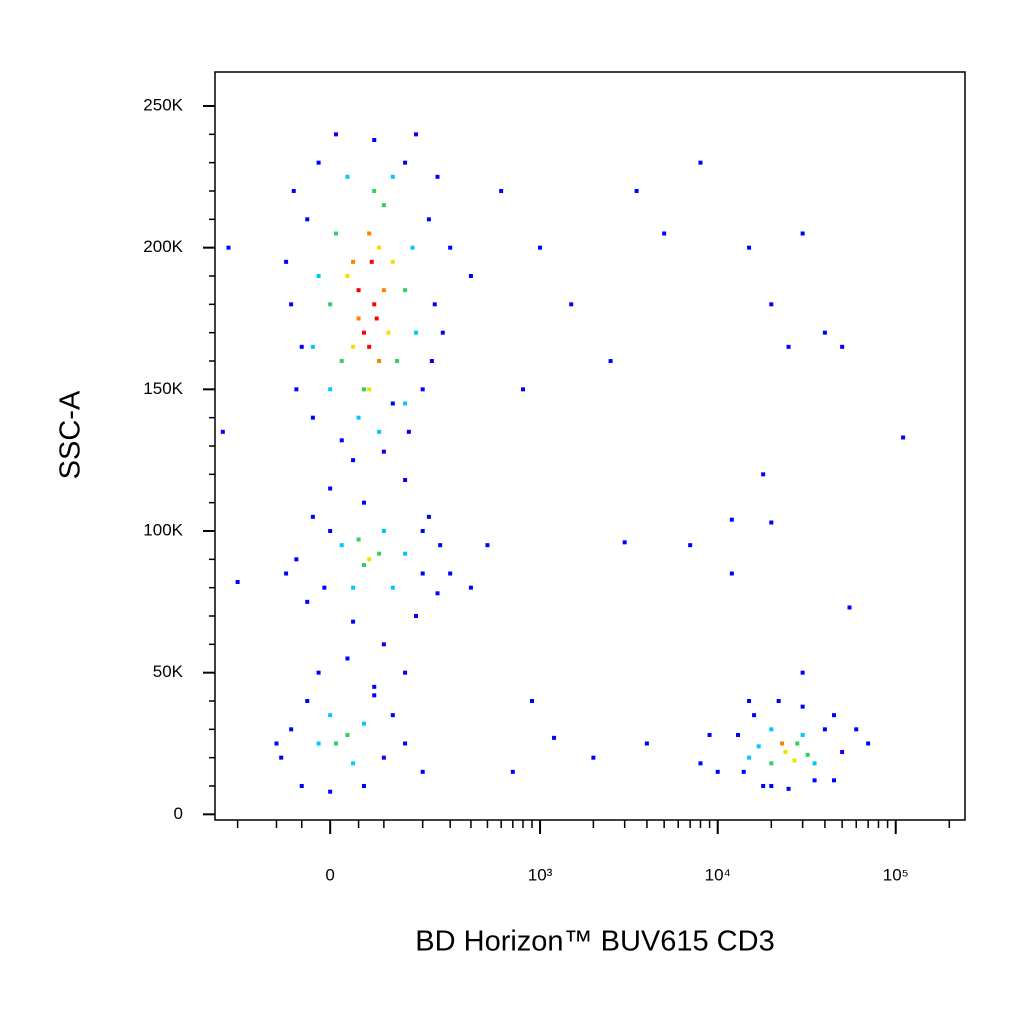 The image size is (1024, 1024). Describe the element at coordinates (163, 529) in the screenshot. I see `y-tick-label: 100K` at that location.